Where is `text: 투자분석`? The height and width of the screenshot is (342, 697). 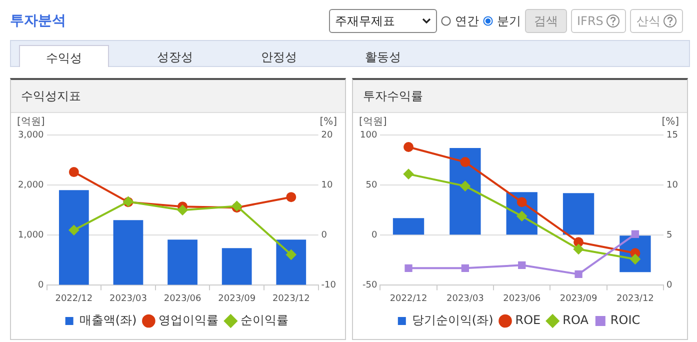 text: 투자분석 is located at coordinates (38, 21).